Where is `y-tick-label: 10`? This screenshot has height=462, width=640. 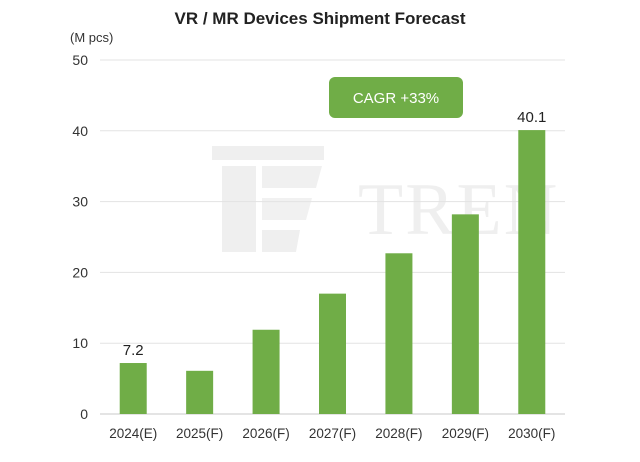
y-tick-label: 10 is located at coordinates (80, 343).